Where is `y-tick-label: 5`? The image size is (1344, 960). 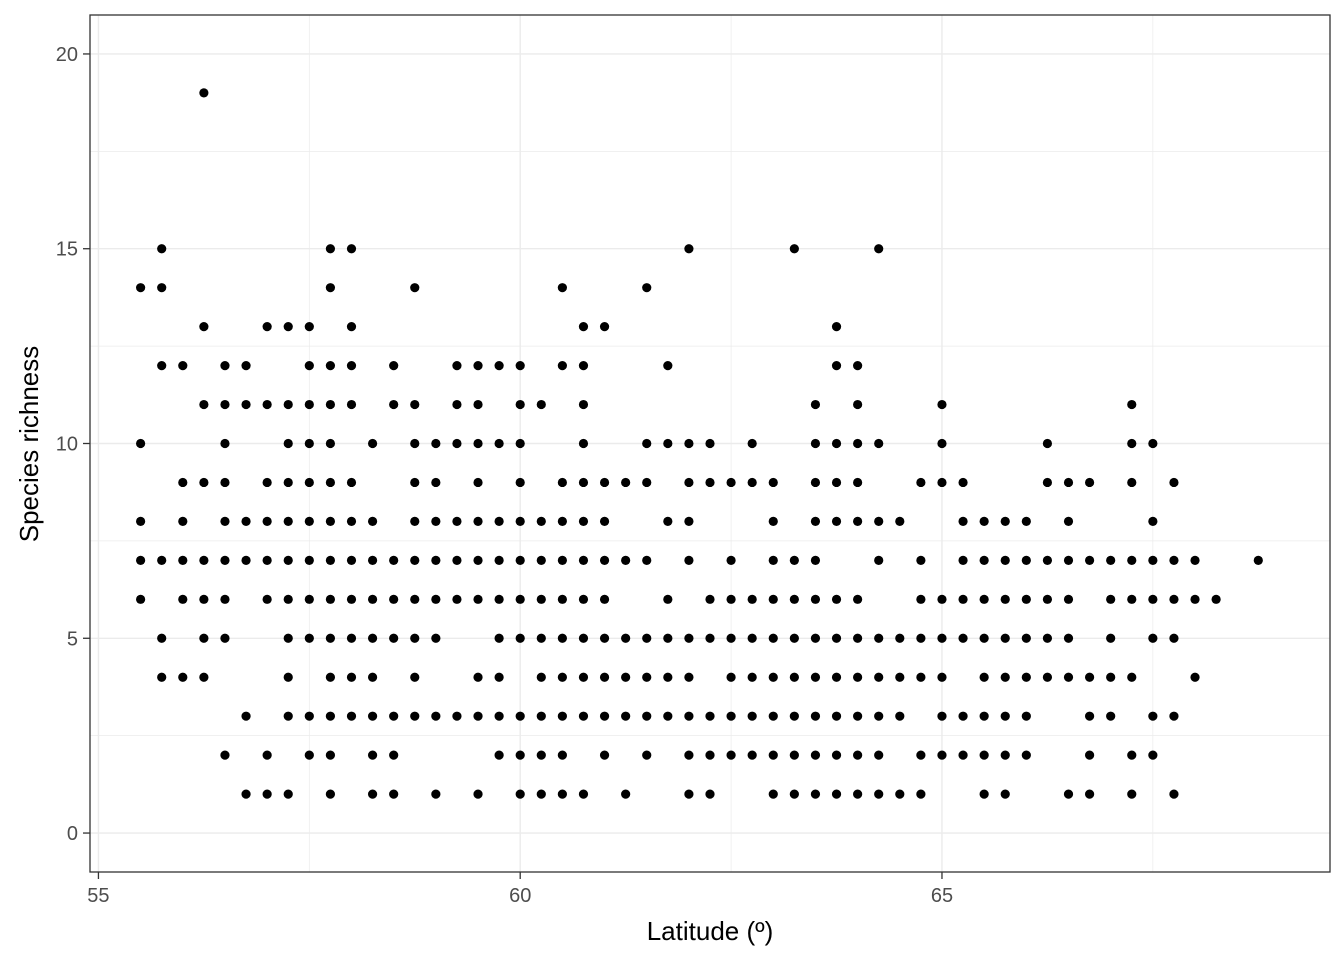
y-tick-label: 5 is located at coordinates (72, 639).